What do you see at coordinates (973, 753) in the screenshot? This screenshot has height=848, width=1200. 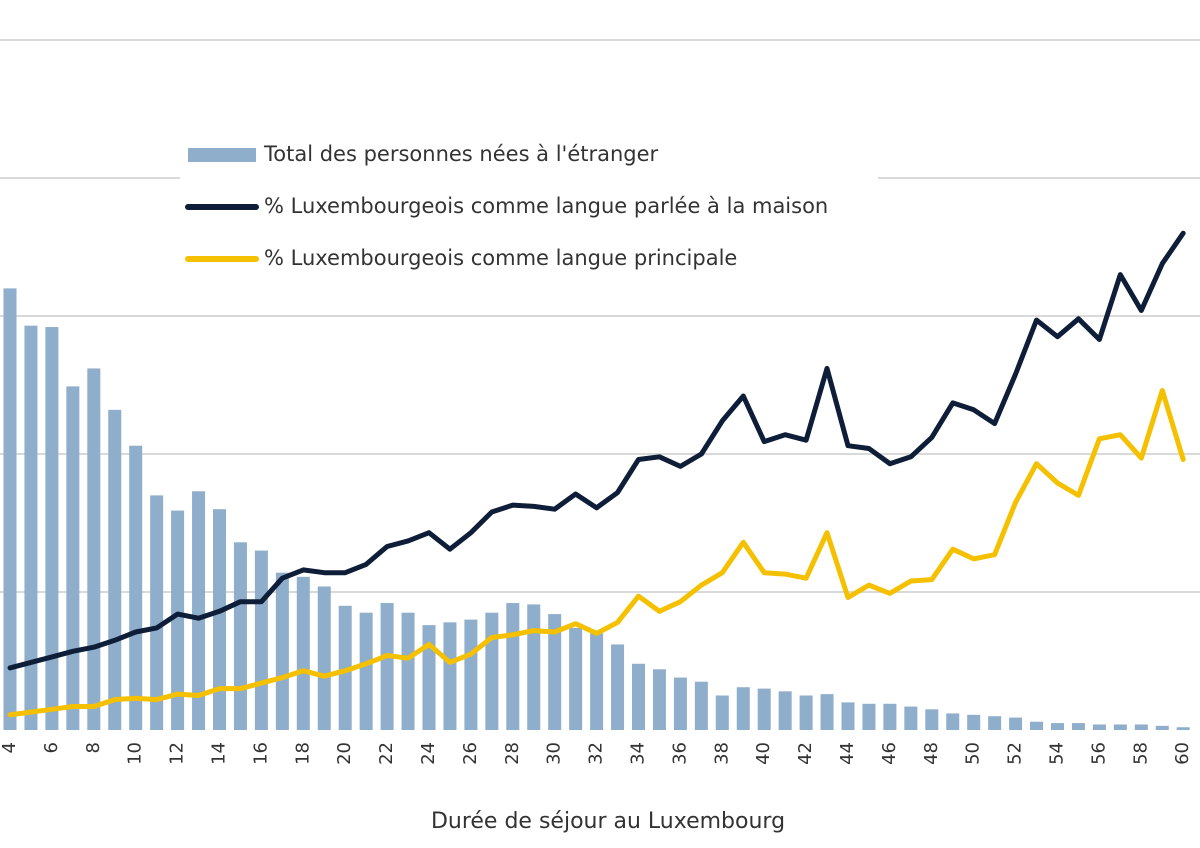 I see `x-tick-label: 50` at bounding box center [973, 753].